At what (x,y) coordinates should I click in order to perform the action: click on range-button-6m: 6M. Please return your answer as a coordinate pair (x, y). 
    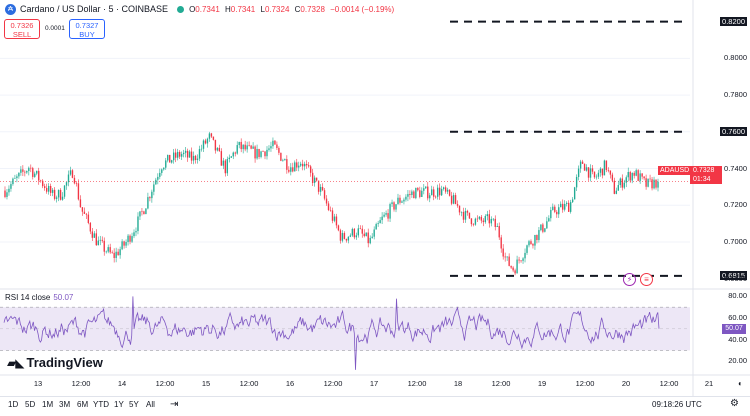
    Looking at the image, I should click on (83, 404).